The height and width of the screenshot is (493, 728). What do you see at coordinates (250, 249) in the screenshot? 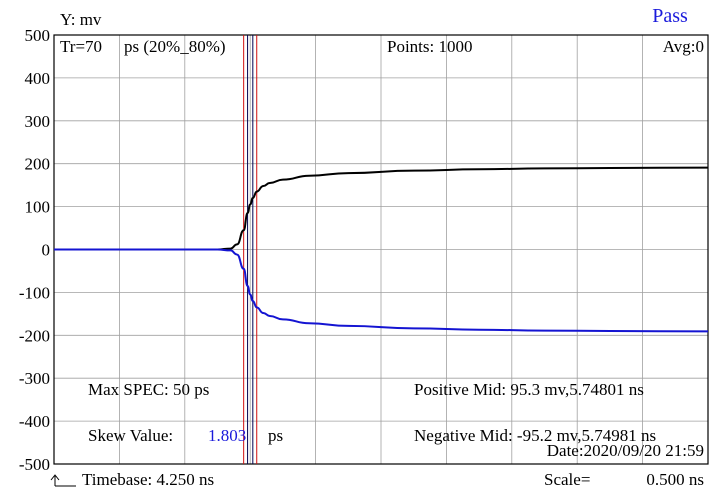
I see `cursor-lines` at bounding box center [250, 249].